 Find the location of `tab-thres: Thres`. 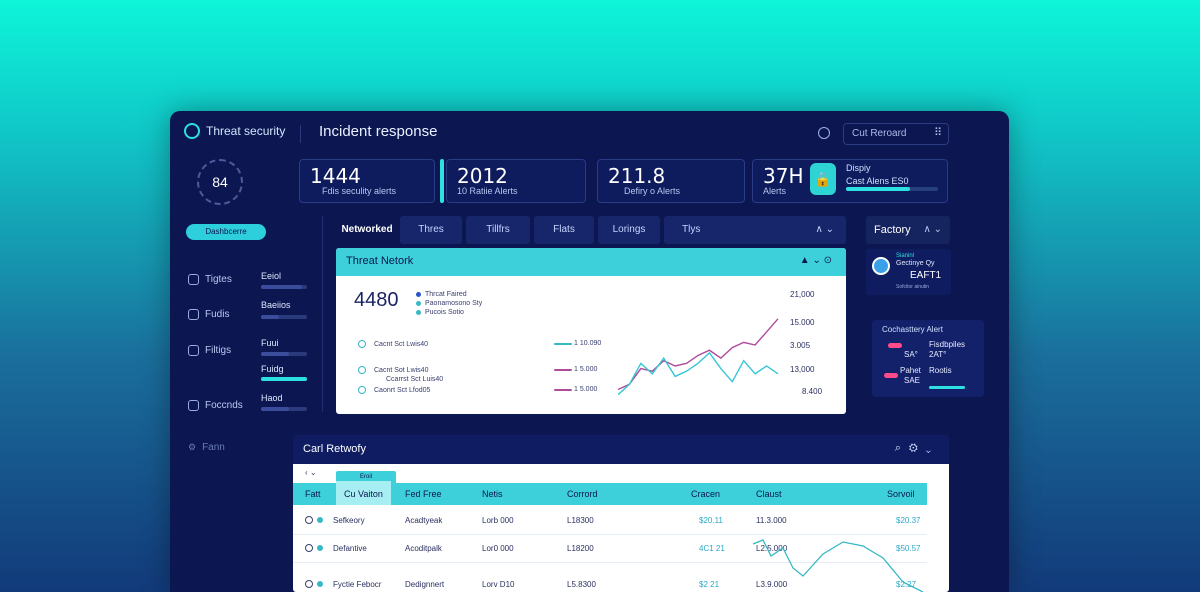

tab-thres: Thres is located at coordinates (431, 230).